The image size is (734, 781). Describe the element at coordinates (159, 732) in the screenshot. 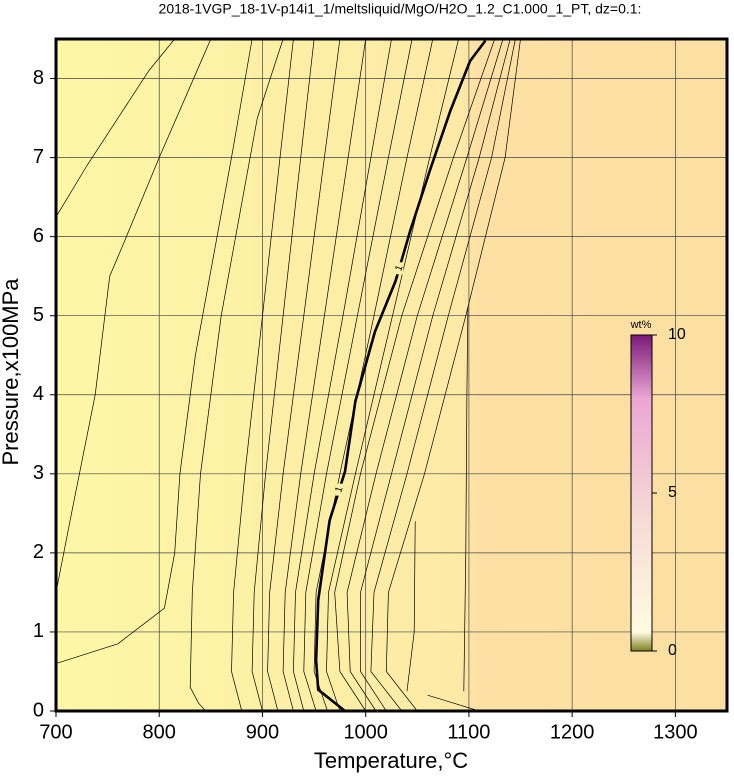

I see `x-tick-label: 800` at that location.